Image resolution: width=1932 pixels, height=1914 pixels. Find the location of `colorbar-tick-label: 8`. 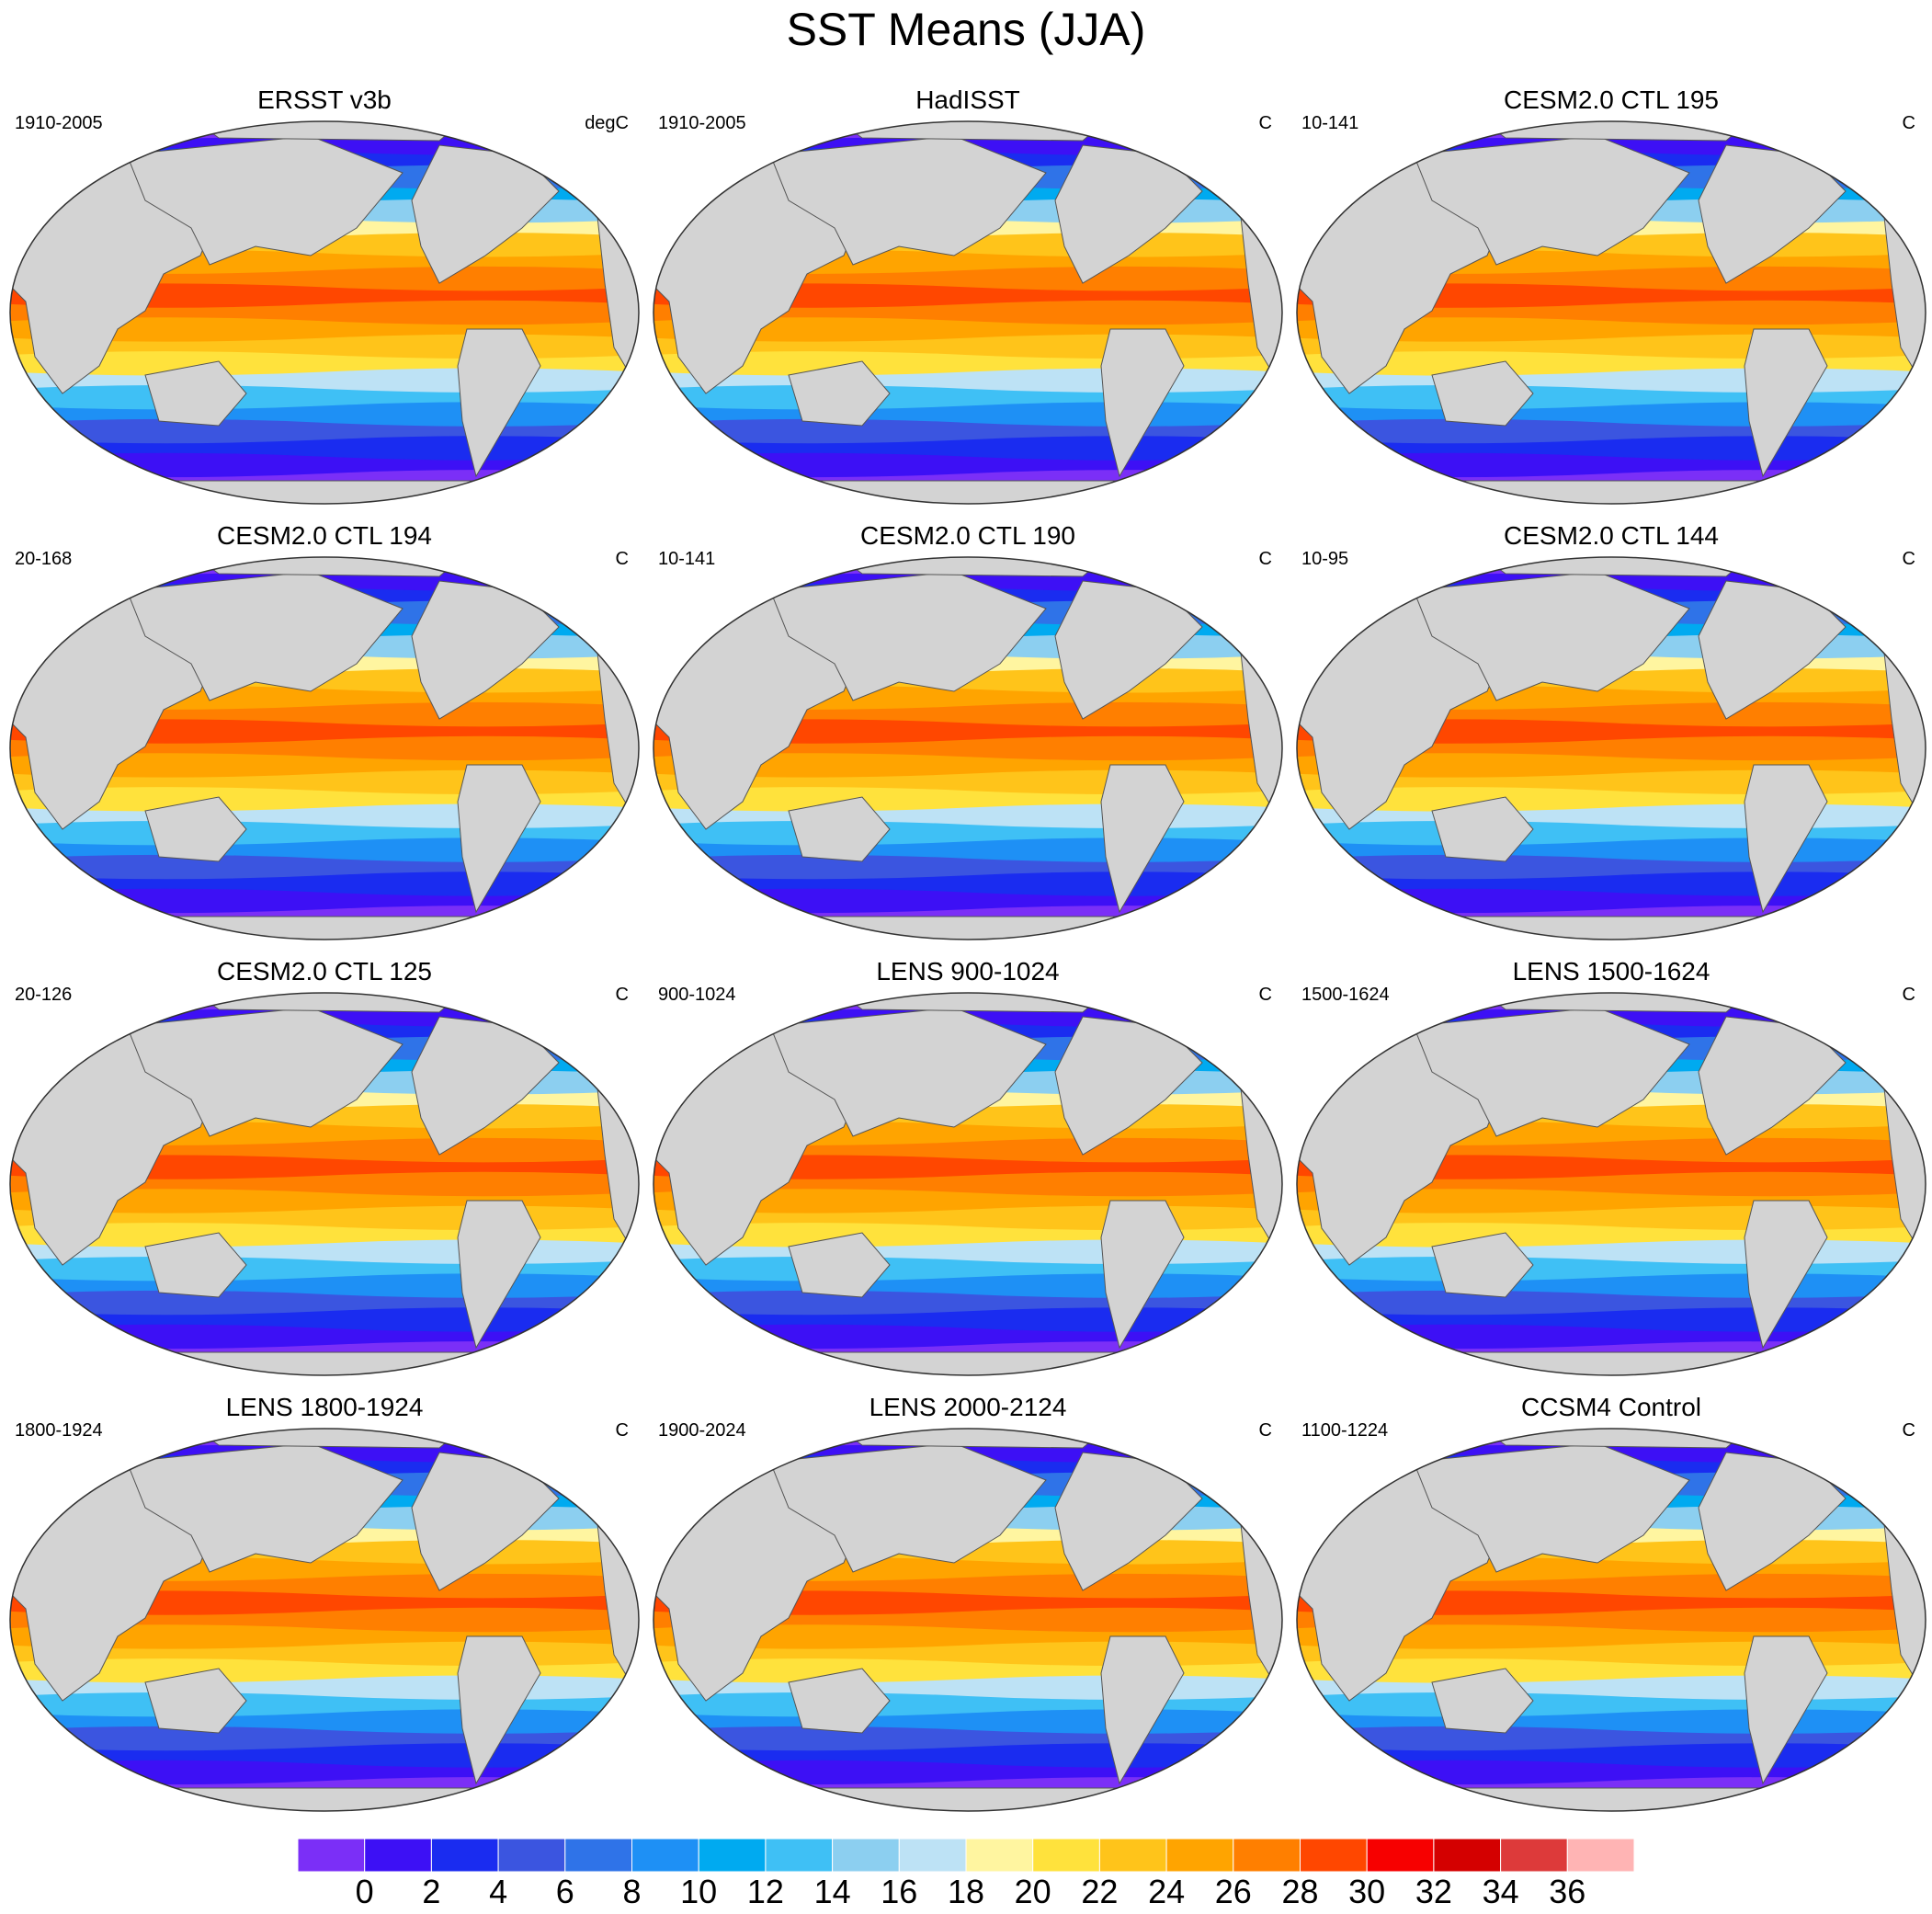

colorbar-tick-label: 8 is located at coordinates (632, 1892).